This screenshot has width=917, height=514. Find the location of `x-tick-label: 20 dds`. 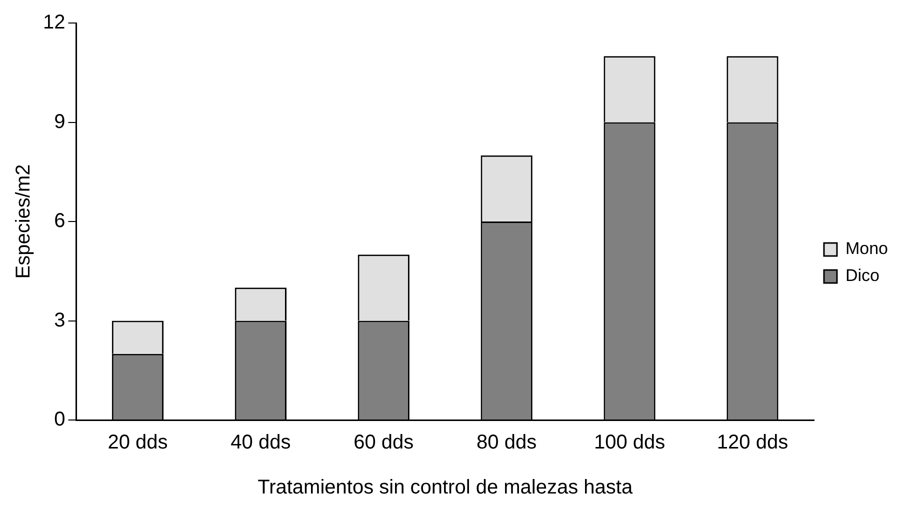

x-tick-label: 20 dds is located at coordinates (138, 443).